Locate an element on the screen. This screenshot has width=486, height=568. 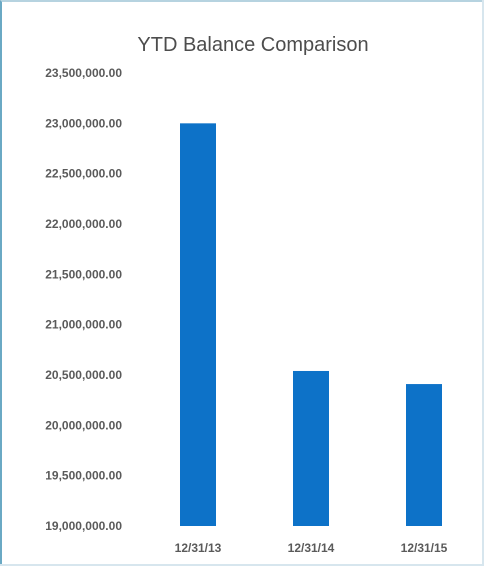
x-category-label: 12/31/14 is located at coordinates (311, 548).